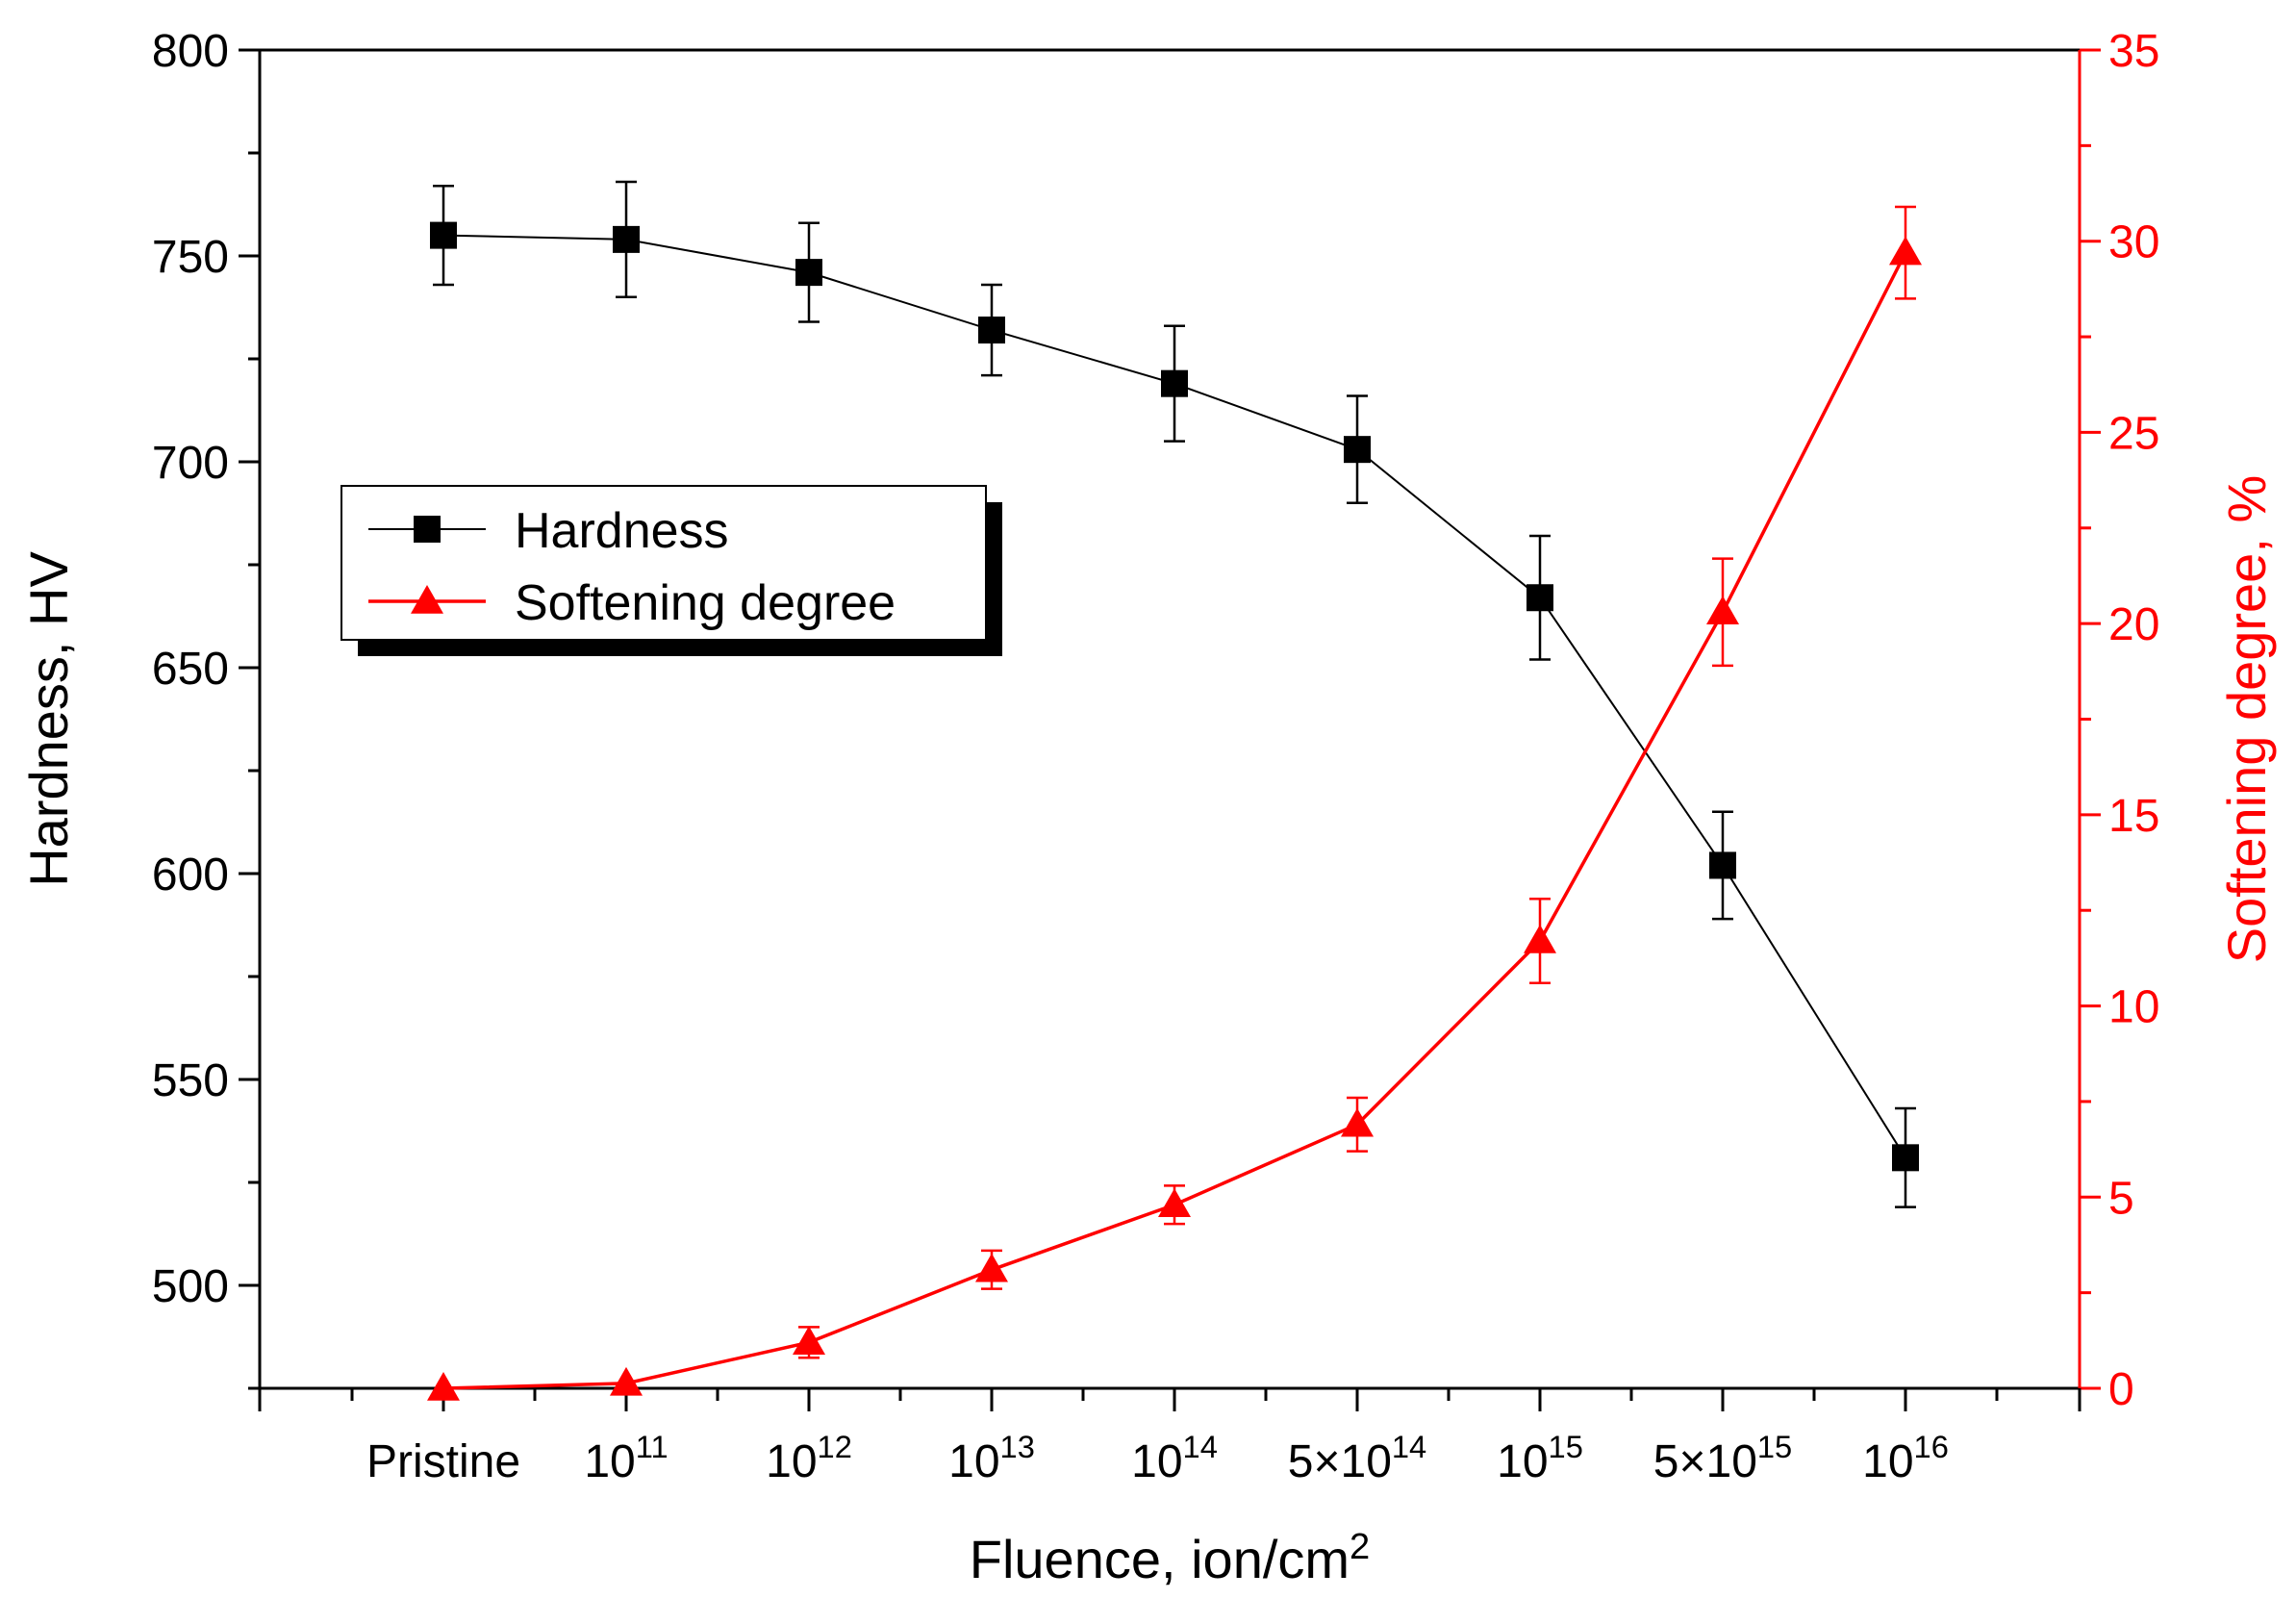 Image resolution: width=2296 pixels, height=1599 pixels. I want to click on legend-box, so click(664, 563).